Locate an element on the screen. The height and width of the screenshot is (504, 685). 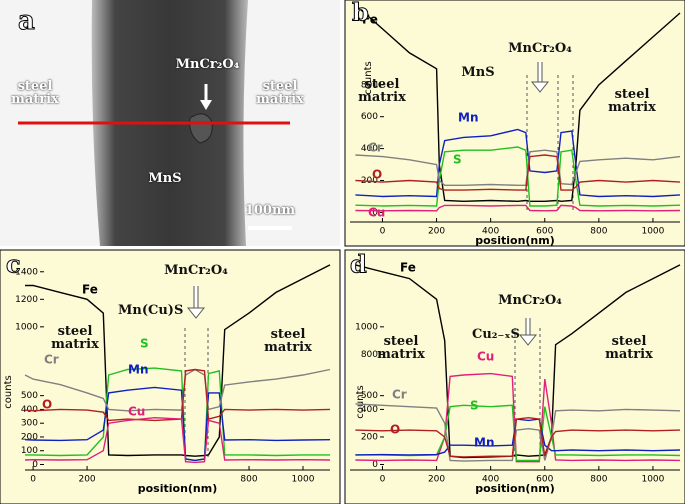
y-tick-label: 300 is located at coordinates (29, 424).